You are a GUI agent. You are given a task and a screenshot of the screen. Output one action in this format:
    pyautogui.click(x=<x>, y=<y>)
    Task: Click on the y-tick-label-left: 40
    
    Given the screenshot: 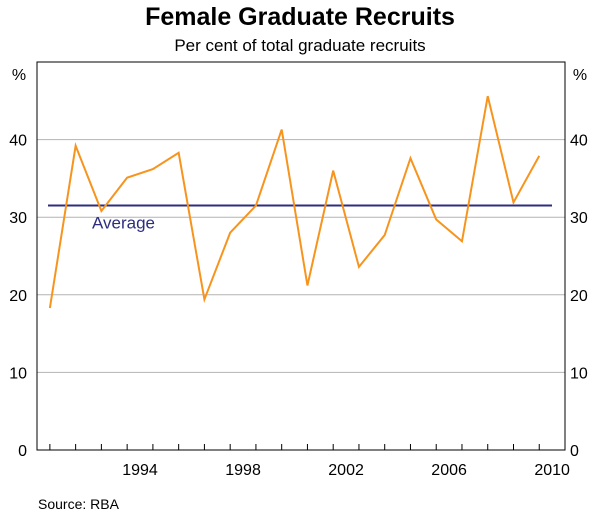 What is the action you would take?
    pyautogui.click(x=18, y=141)
    